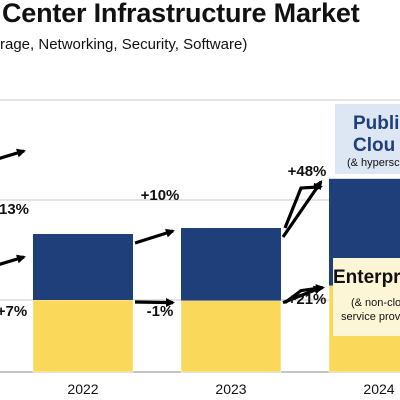 This screenshot has width=400, height=400. I want to click on x-tick-label: 2023, so click(230, 389).